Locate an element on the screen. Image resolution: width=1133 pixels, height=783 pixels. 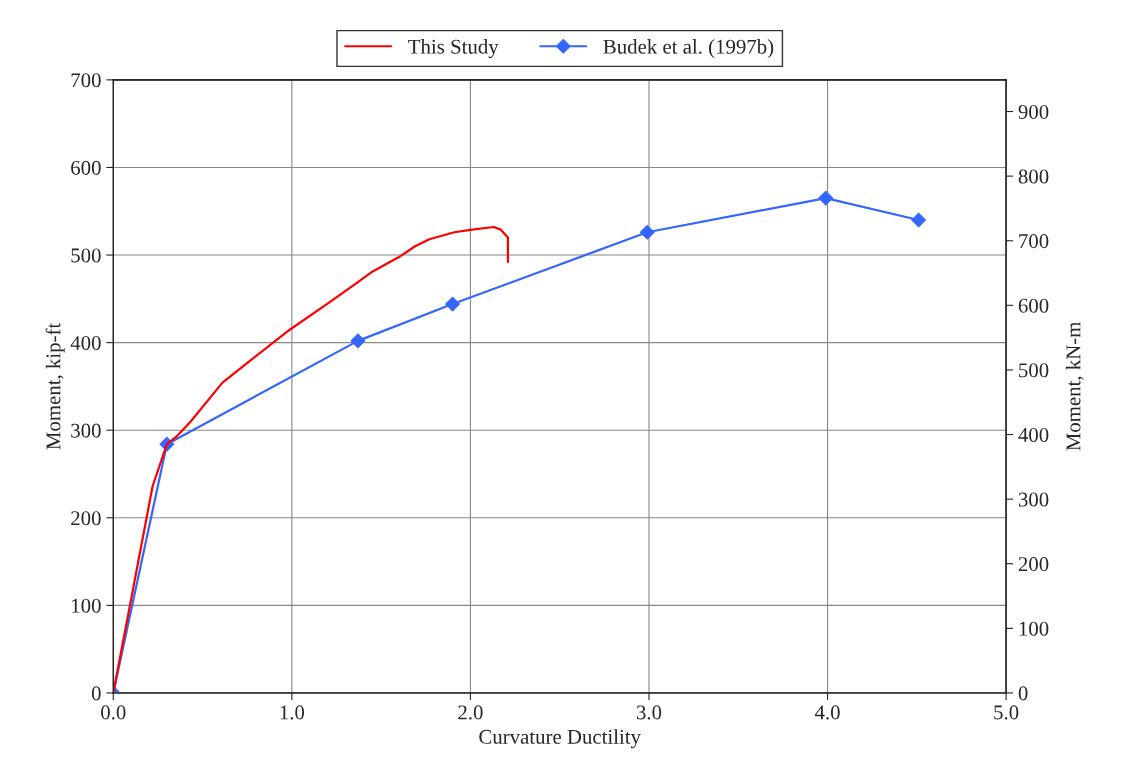
y2-tick-label: 400 is located at coordinates (1033, 434).